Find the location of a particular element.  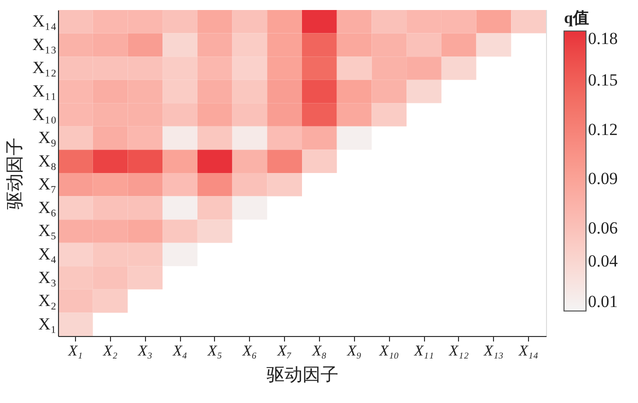

y-tick-label: X₅ is located at coordinates (47, 230).